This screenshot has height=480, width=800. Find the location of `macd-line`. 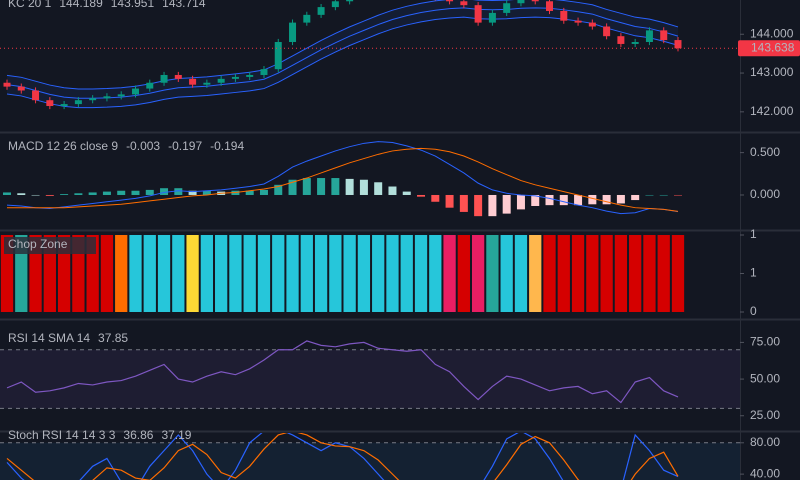

macd-line is located at coordinates (342, 178).